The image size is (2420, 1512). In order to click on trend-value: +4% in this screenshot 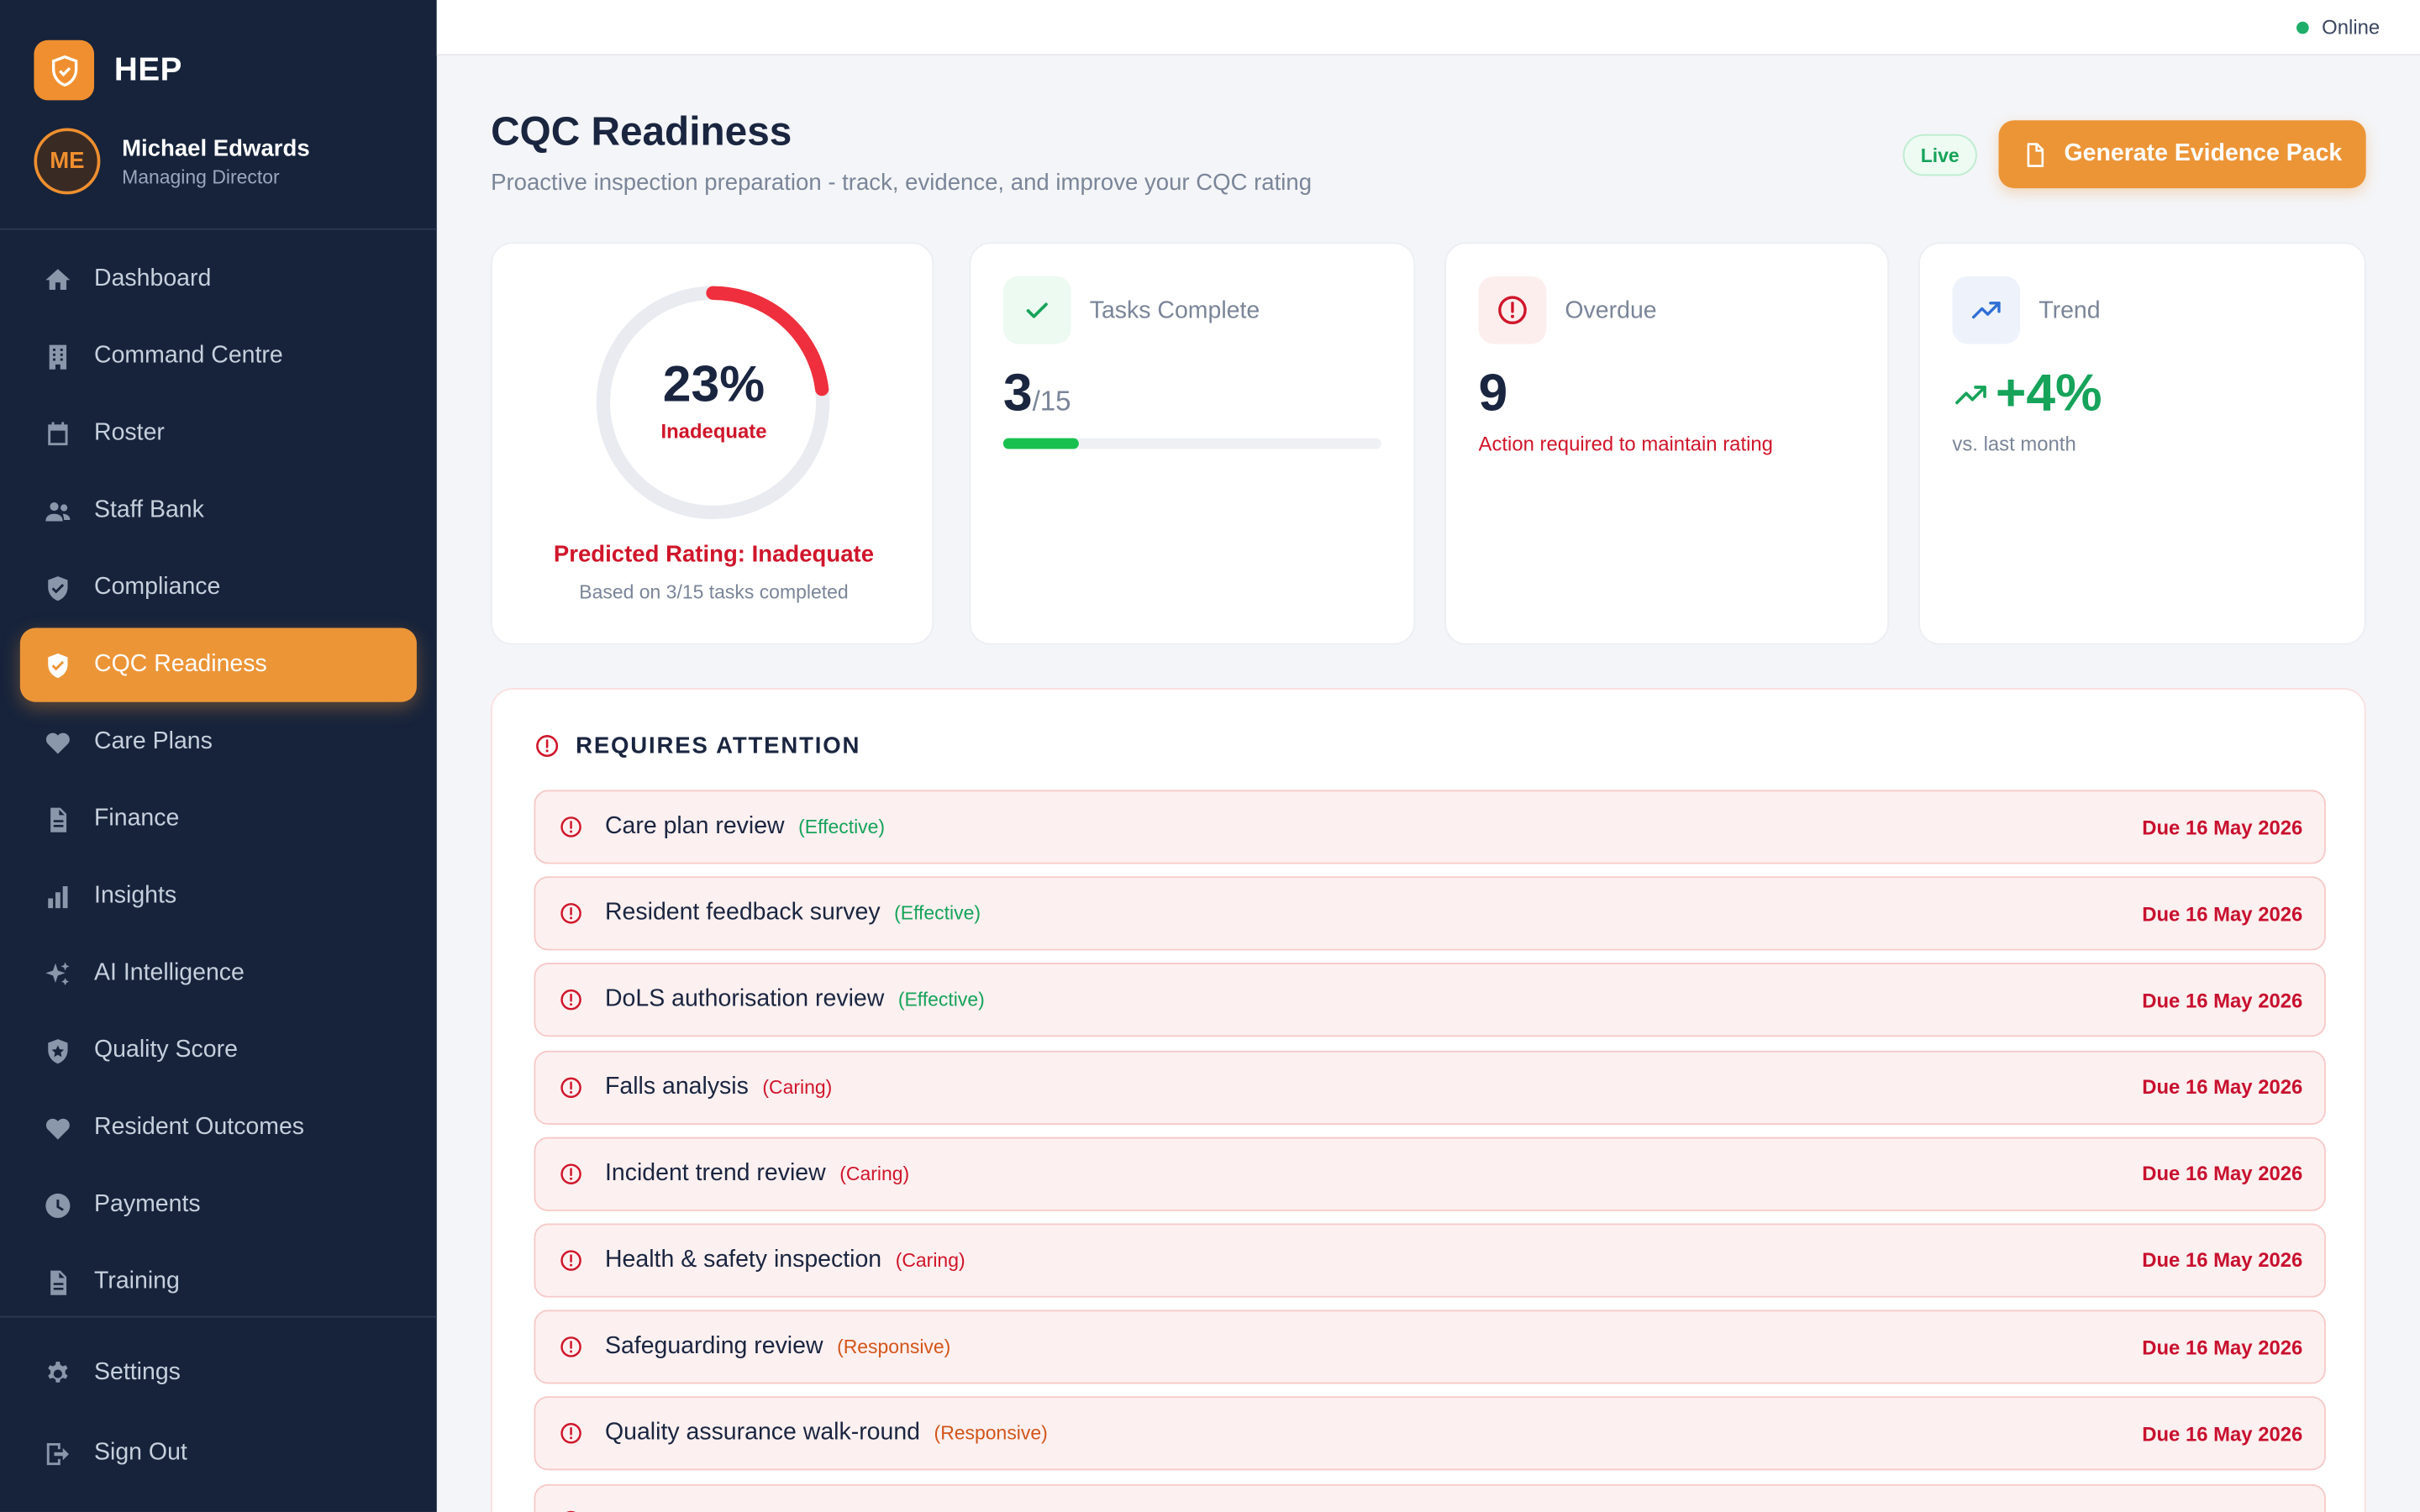, I will do `click(2048, 393)`.